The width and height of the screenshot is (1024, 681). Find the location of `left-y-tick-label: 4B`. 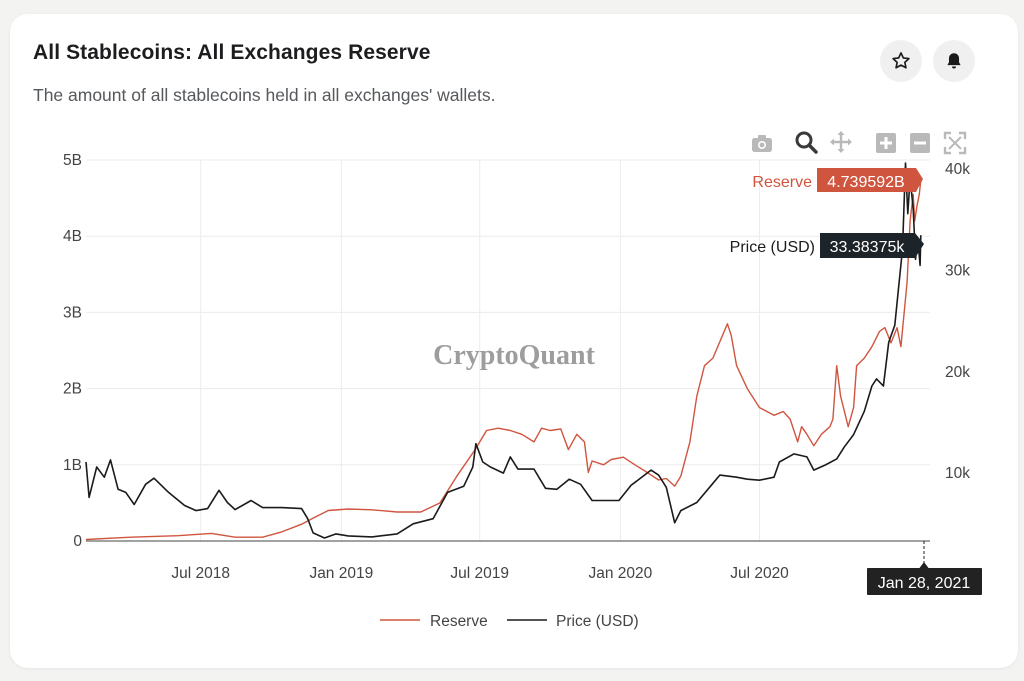

left-y-tick-label: 4B is located at coordinates (72, 236).